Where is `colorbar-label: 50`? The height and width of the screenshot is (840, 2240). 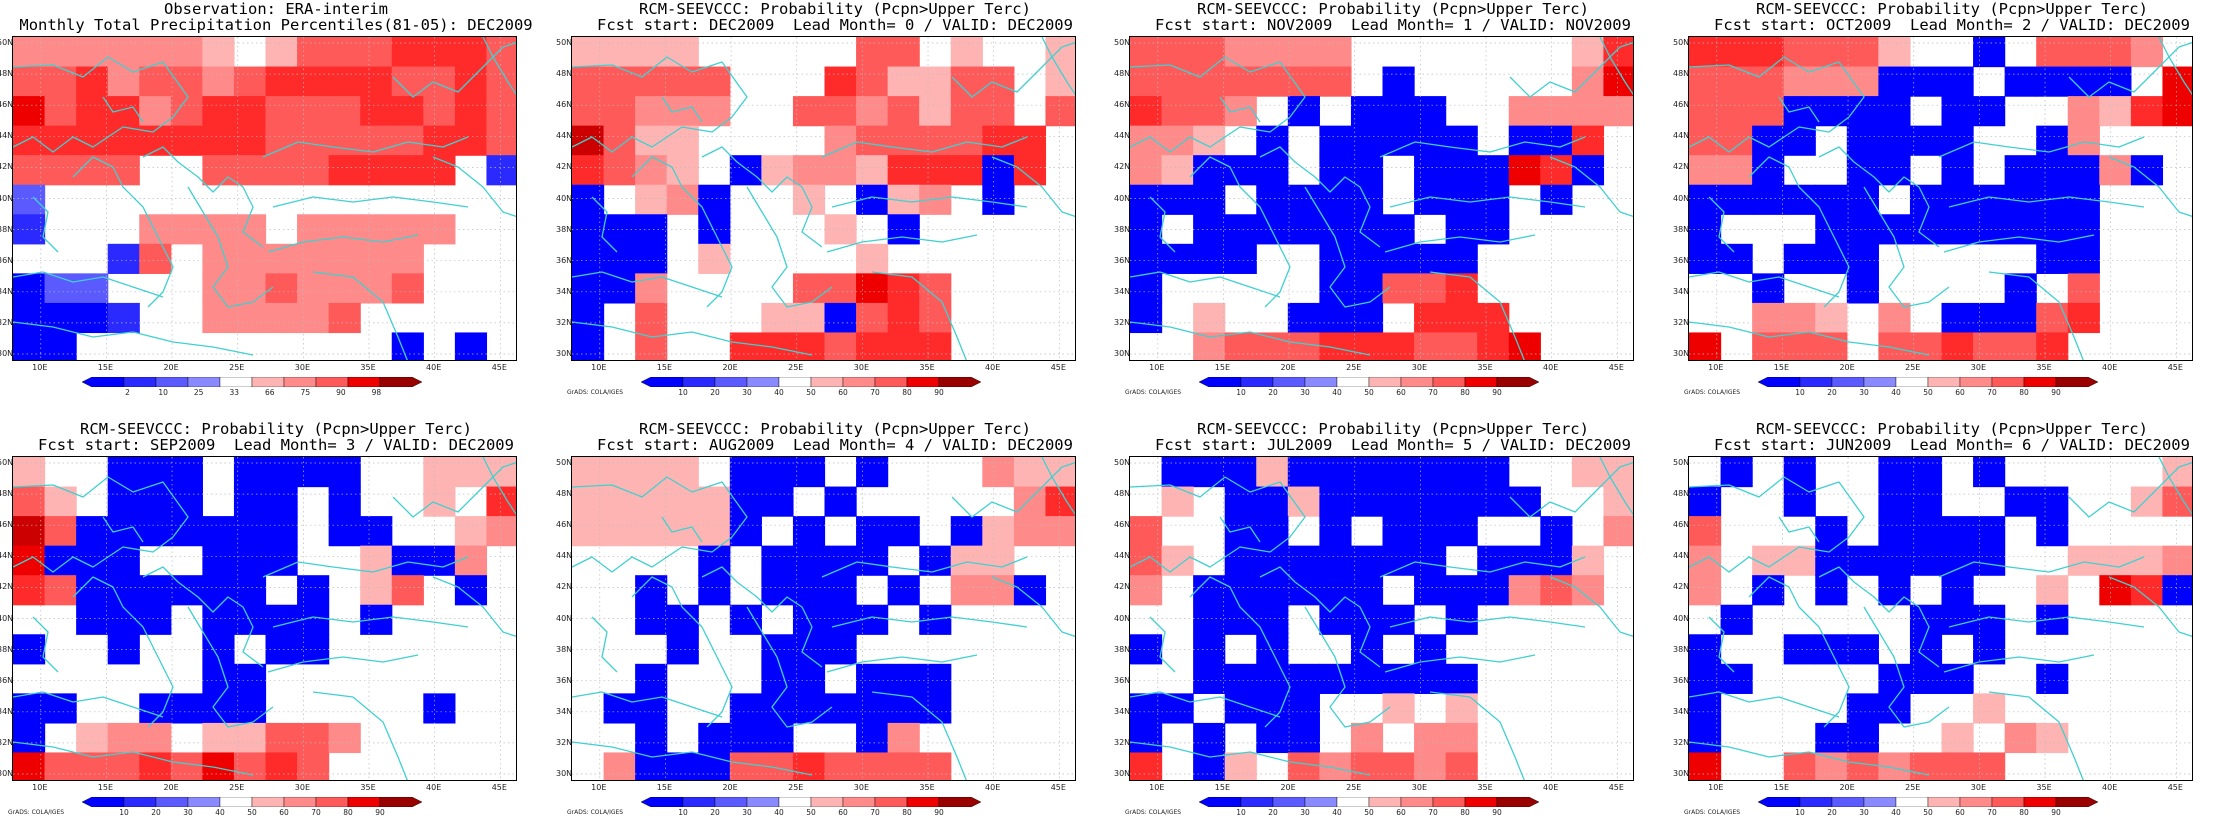
colorbar-label: 50 is located at coordinates (811, 392).